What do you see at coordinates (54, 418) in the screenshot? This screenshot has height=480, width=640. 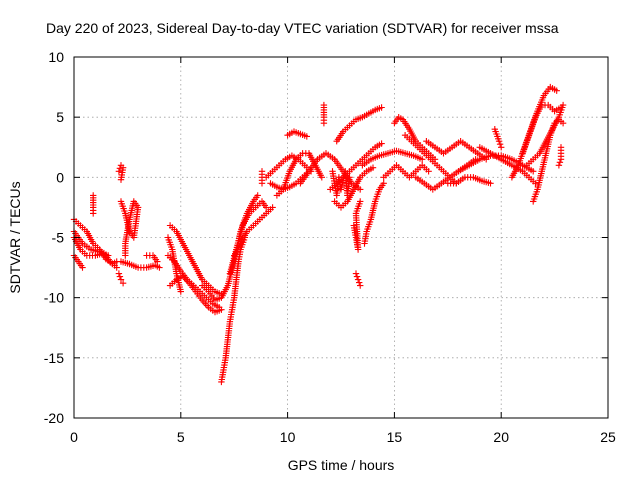 I see `y-tick-label: -20` at bounding box center [54, 418].